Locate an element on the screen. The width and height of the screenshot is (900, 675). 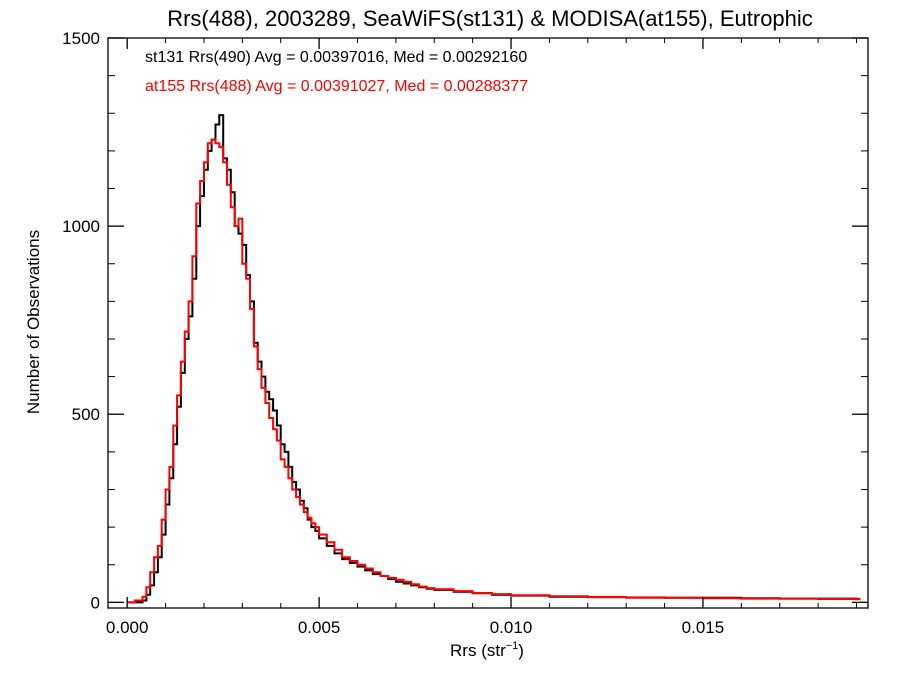
x-axis-label-close: ) is located at coordinates (521, 650).